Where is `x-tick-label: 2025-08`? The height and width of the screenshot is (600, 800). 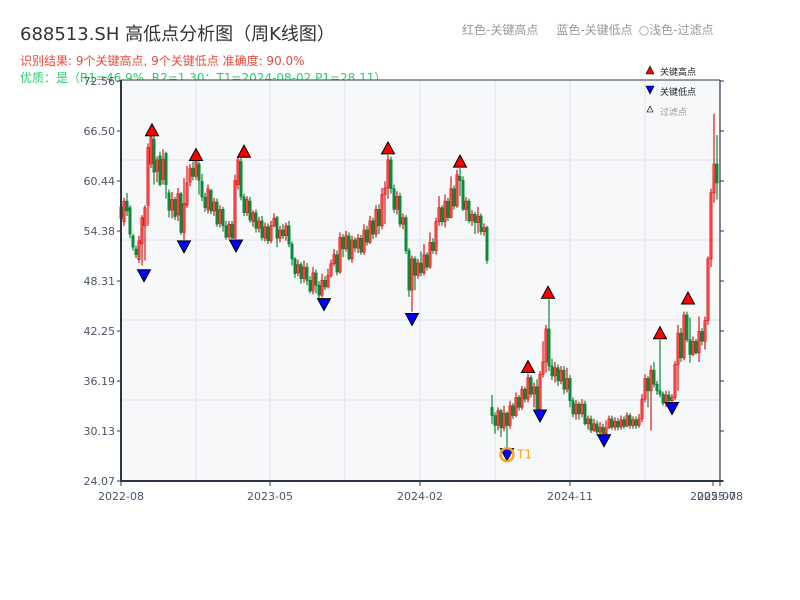 x-tick-label: 2025-08 is located at coordinates (720, 496).